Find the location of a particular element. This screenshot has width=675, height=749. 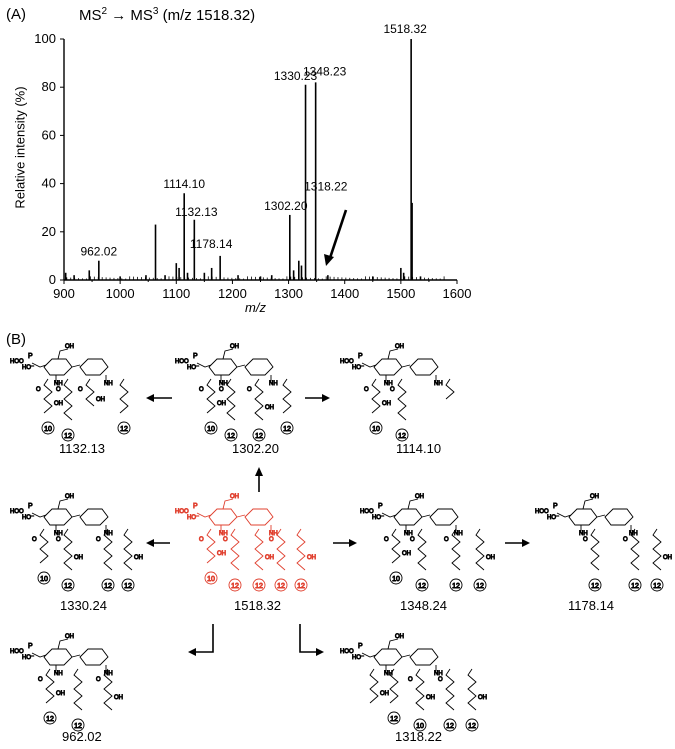

x-tick-label: 900 is located at coordinates (64, 293).